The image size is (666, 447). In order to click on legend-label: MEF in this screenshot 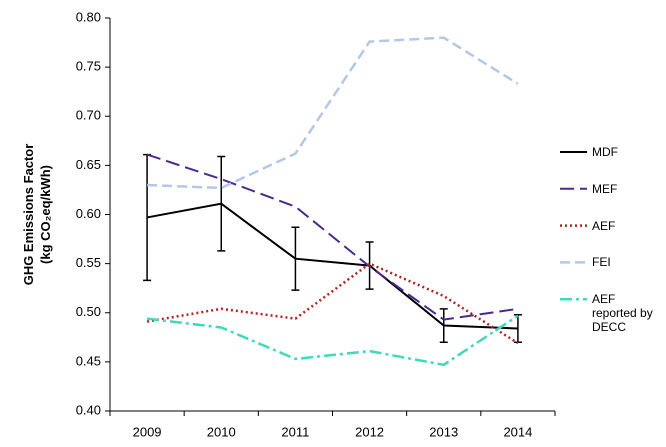, I will do `click(605, 188)`.